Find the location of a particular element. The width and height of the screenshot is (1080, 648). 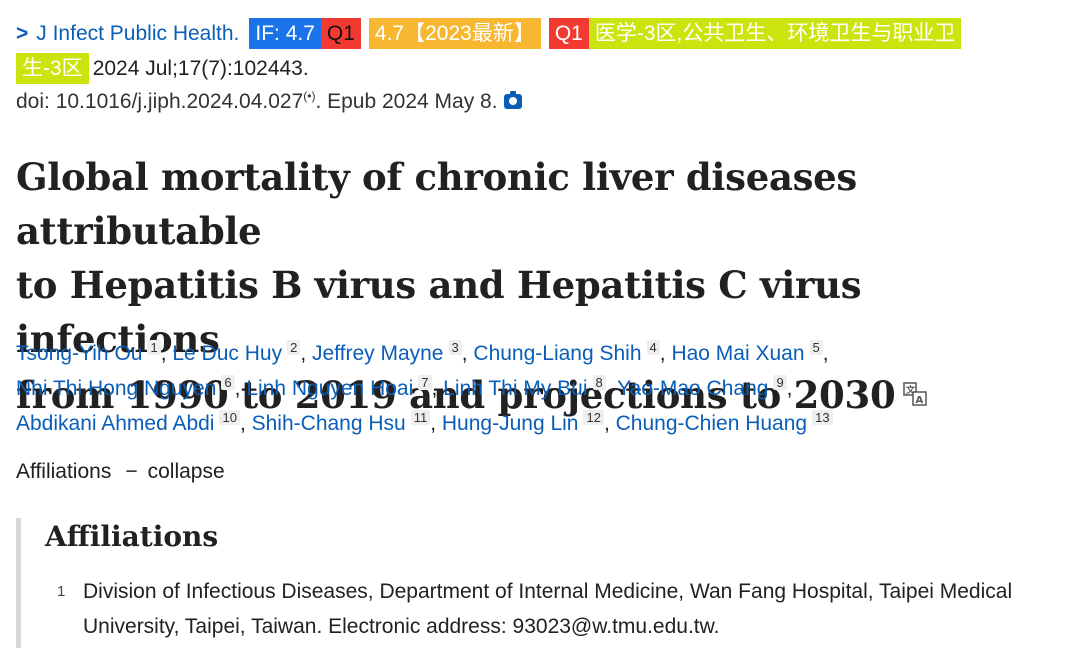

author-item: Chung-Liang Shih 4, is located at coordinates (572, 352).